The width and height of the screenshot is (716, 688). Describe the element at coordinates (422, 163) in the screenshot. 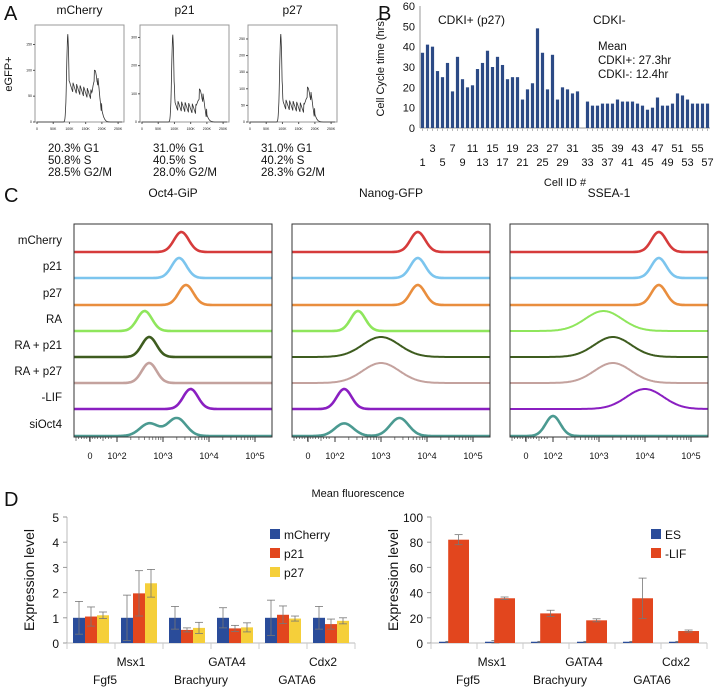

I see `b-xtick-label: 1` at that location.